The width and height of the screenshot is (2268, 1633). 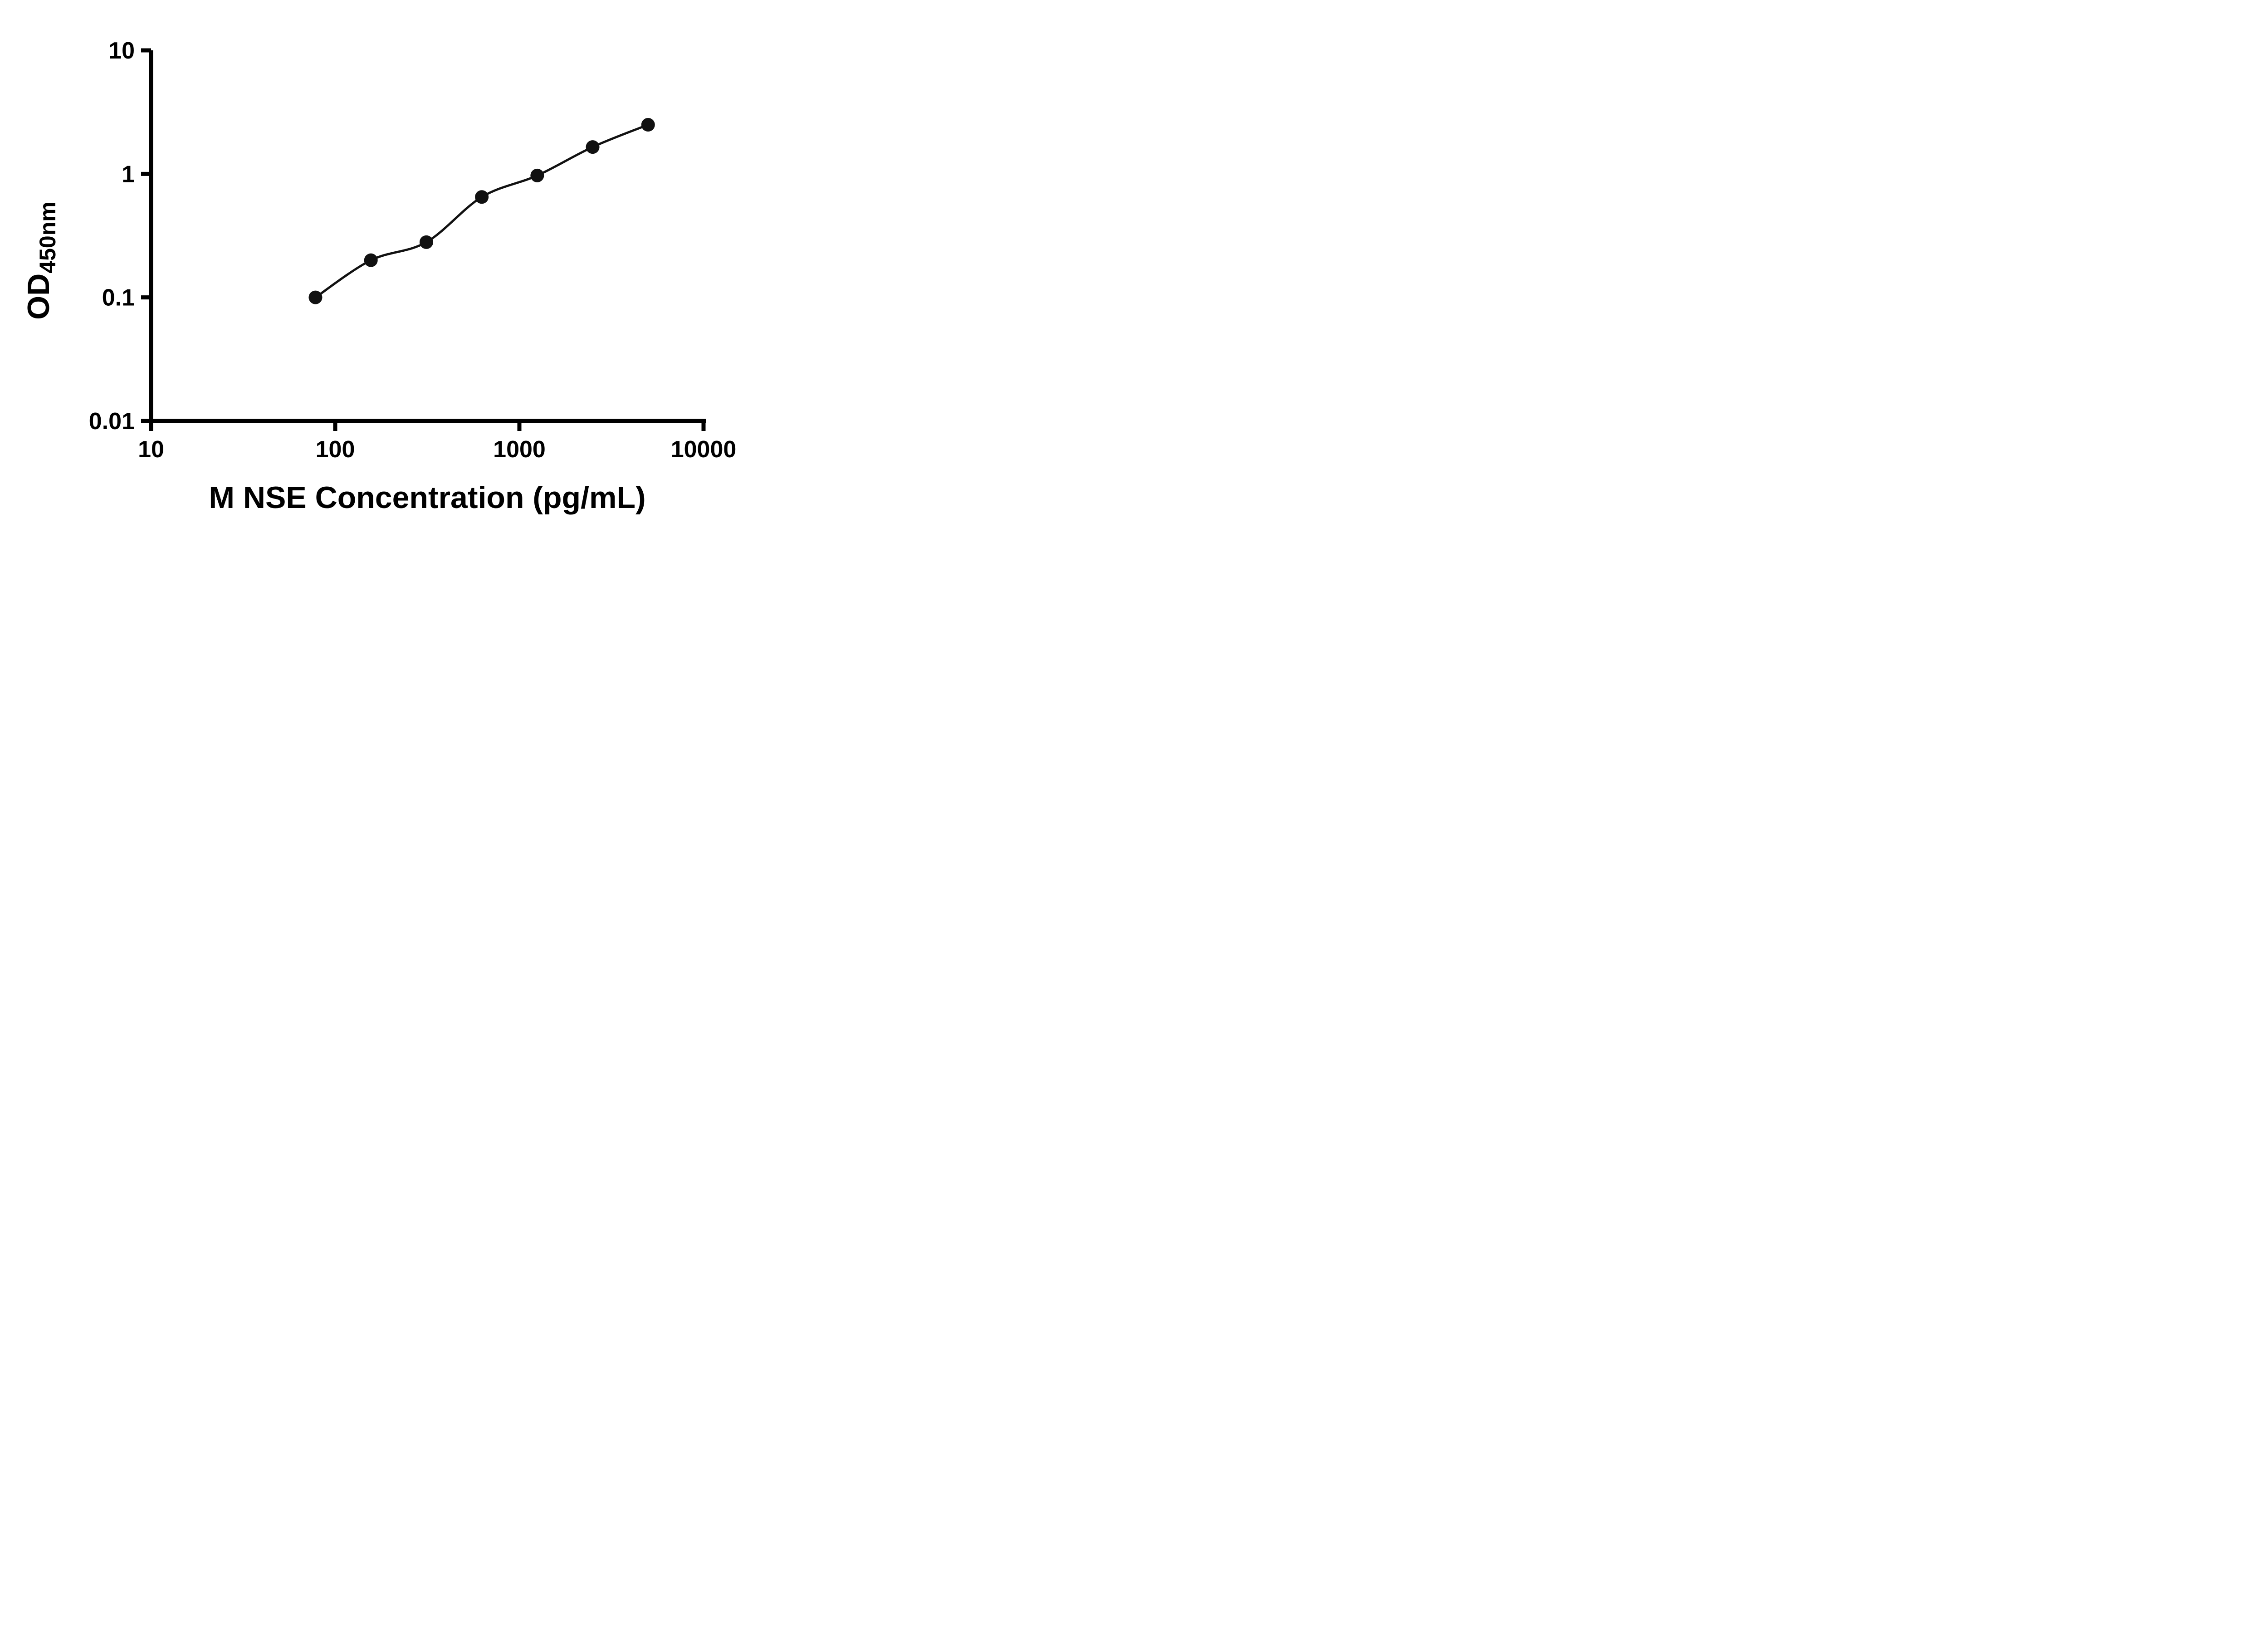 What do you see at coordinates (38, 297) in the screenshot?
I see `y-axis-title-main: OD` at bounding box center [38, 297].